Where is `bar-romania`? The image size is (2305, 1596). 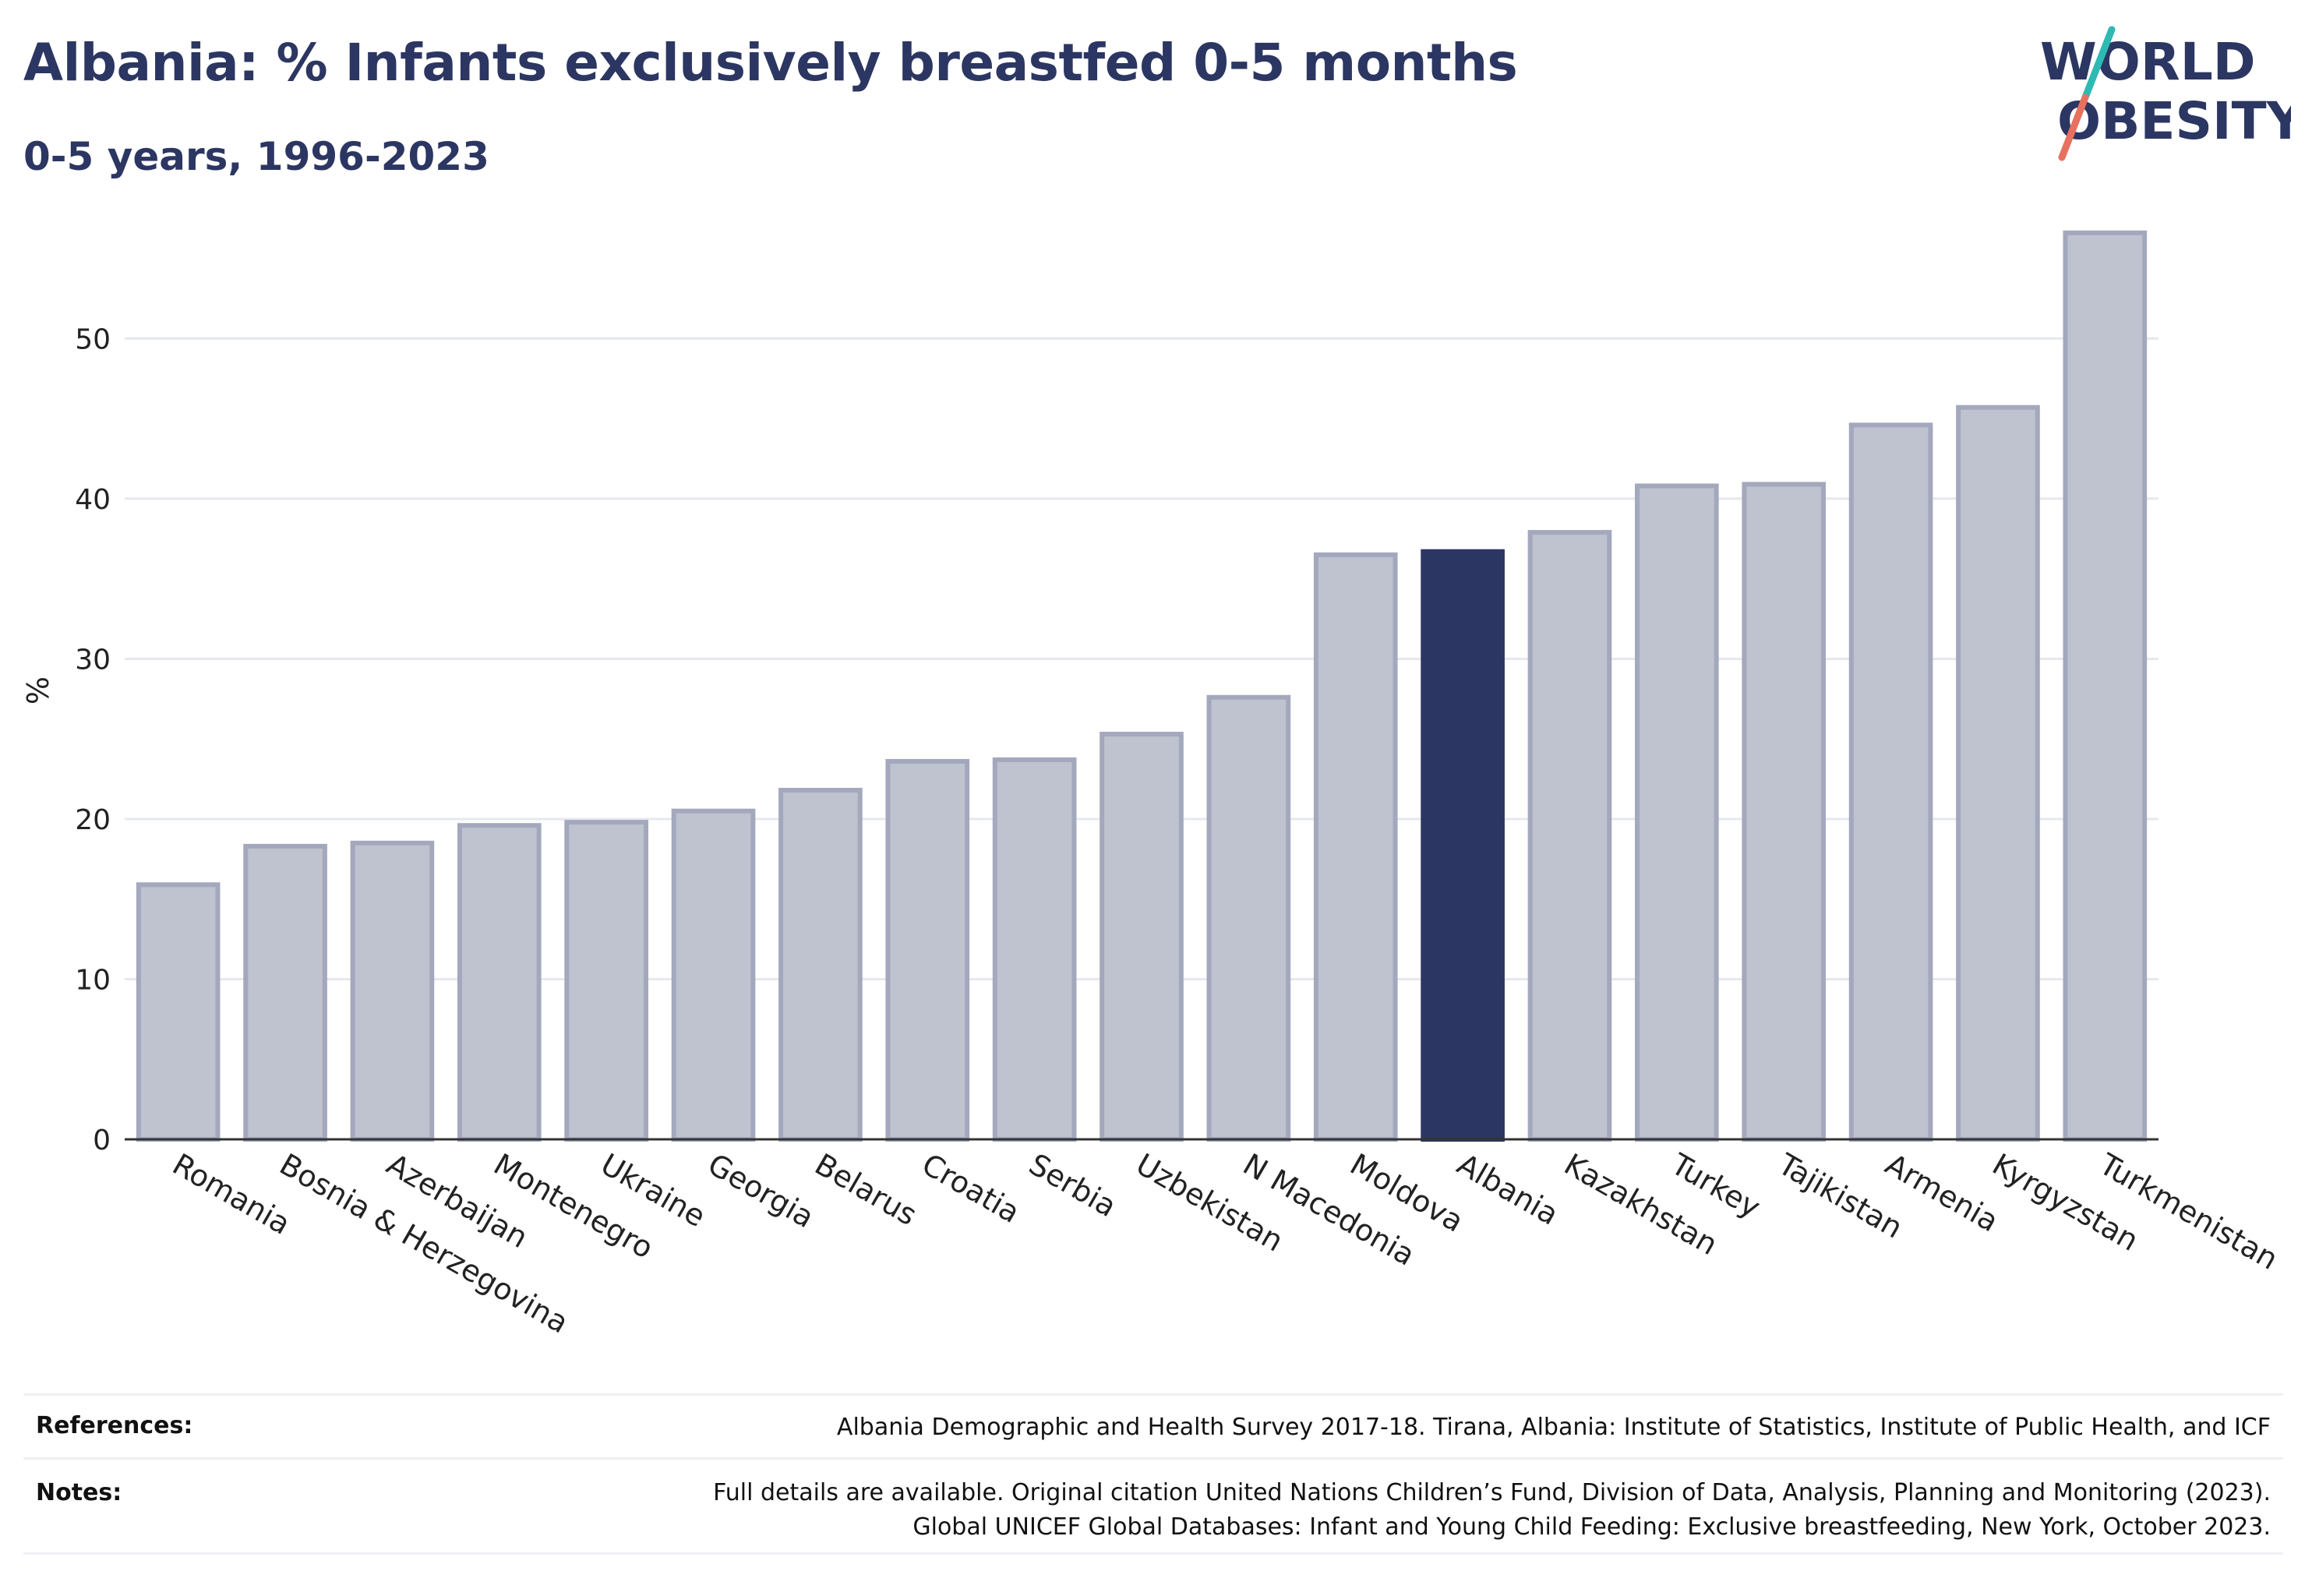
bar-romania is located at coordinates (178, 1012).